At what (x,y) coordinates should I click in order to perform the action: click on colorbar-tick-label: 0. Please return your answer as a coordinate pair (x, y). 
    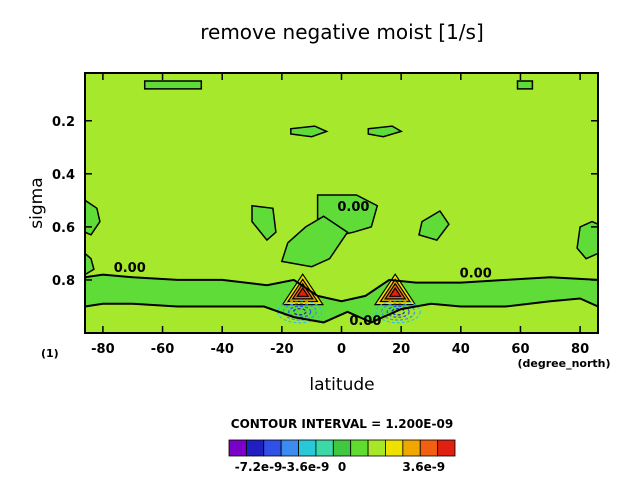
    Looking at the image, I should click on (342, 467).